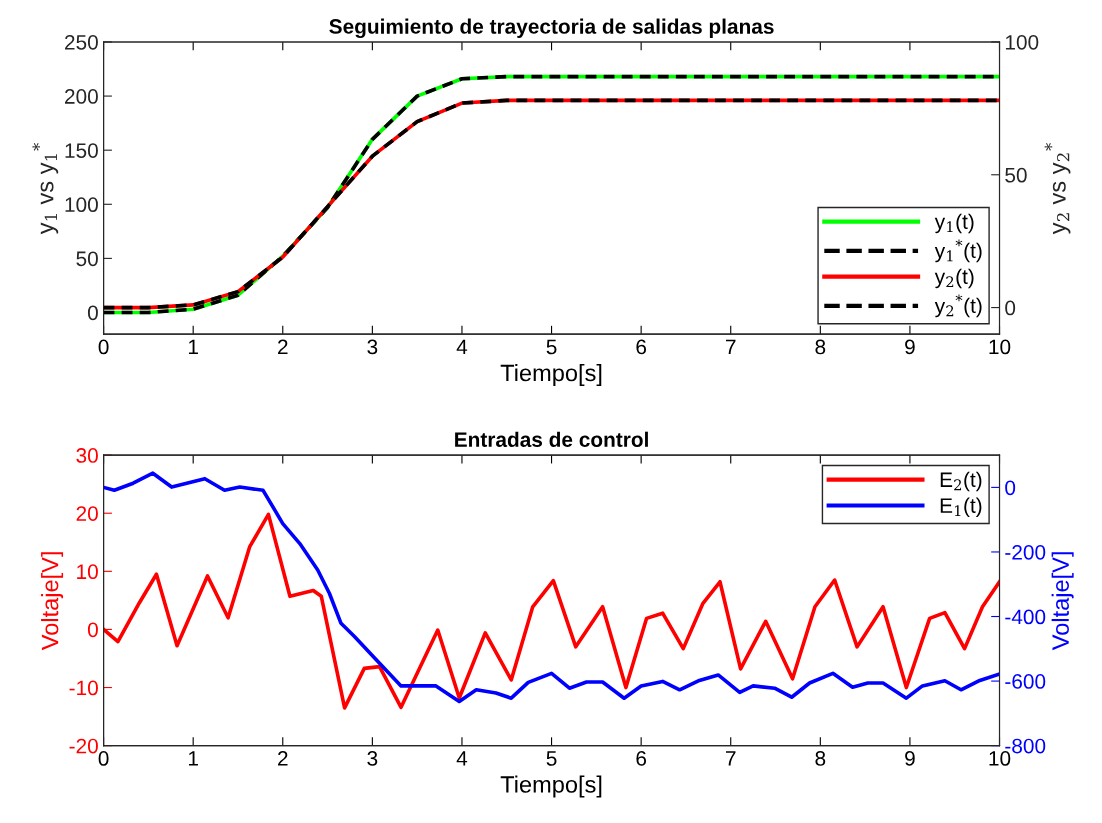 The height and width of the screenshot is (823, 1102). Describe the element at coordinates (1022, 42) in the screenshot. I see `y2-tick-label: 100` at that location.